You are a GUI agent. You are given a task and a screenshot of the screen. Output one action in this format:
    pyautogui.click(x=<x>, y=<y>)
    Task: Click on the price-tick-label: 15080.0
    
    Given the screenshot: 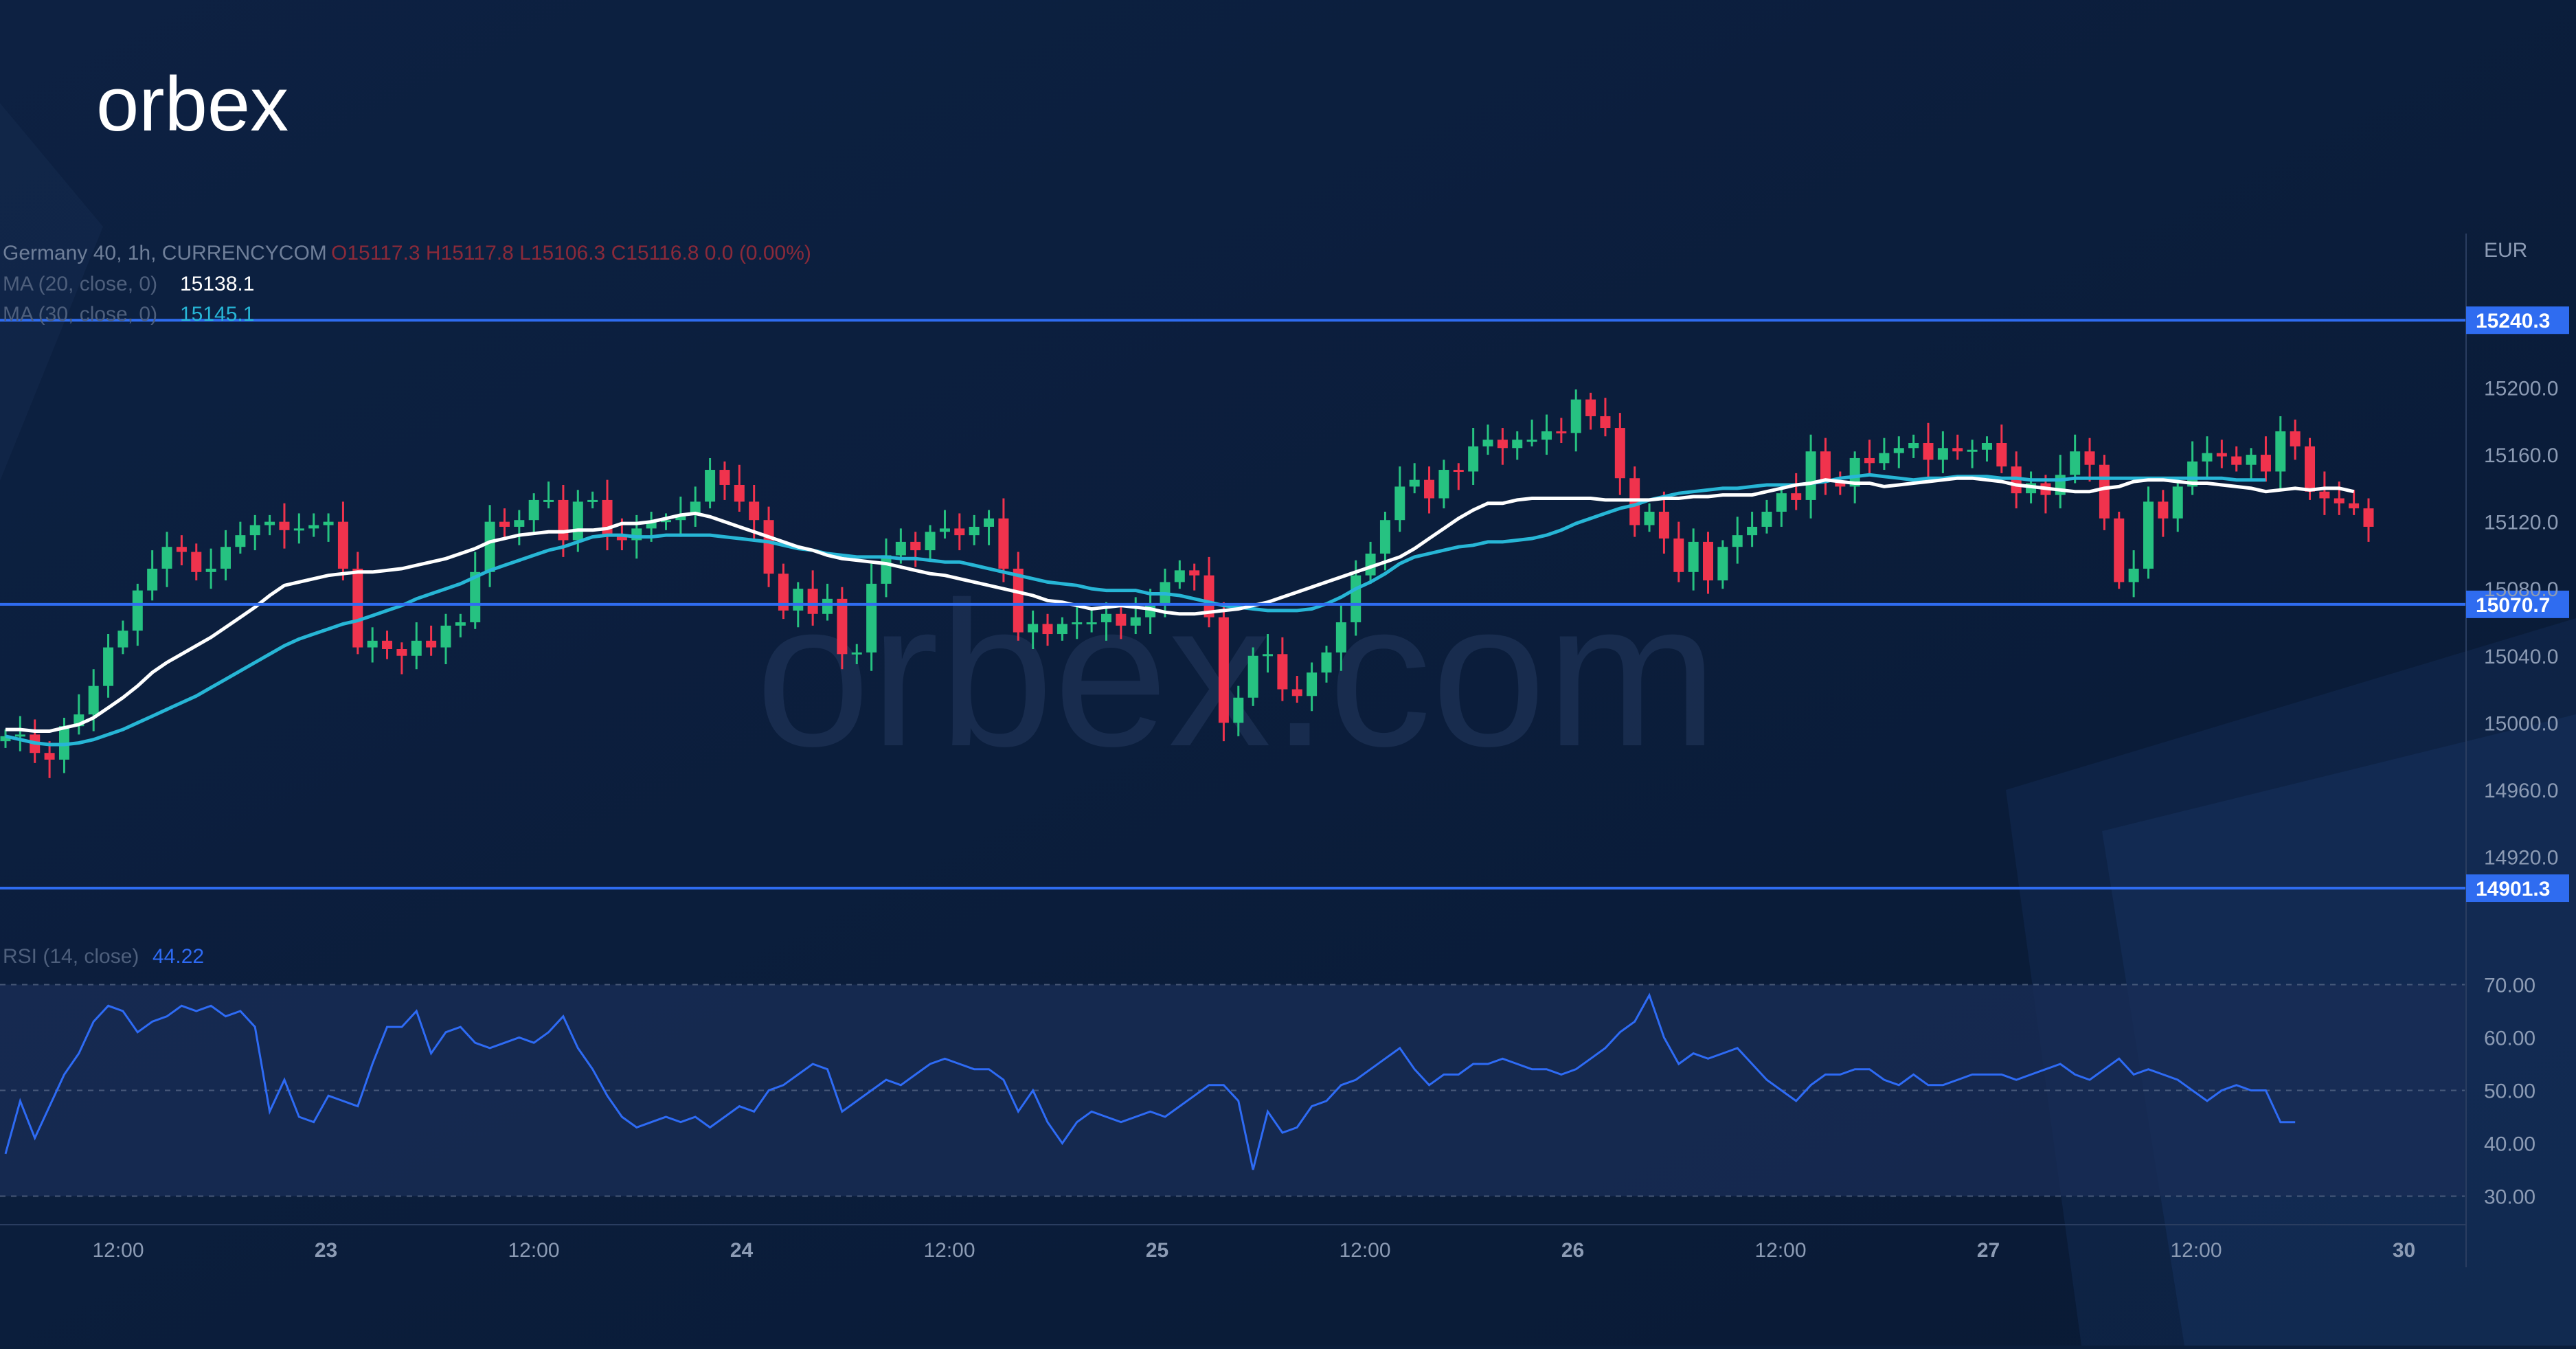 What is the action you would take?
    pyautogui.click(x=2521, y=589)
    